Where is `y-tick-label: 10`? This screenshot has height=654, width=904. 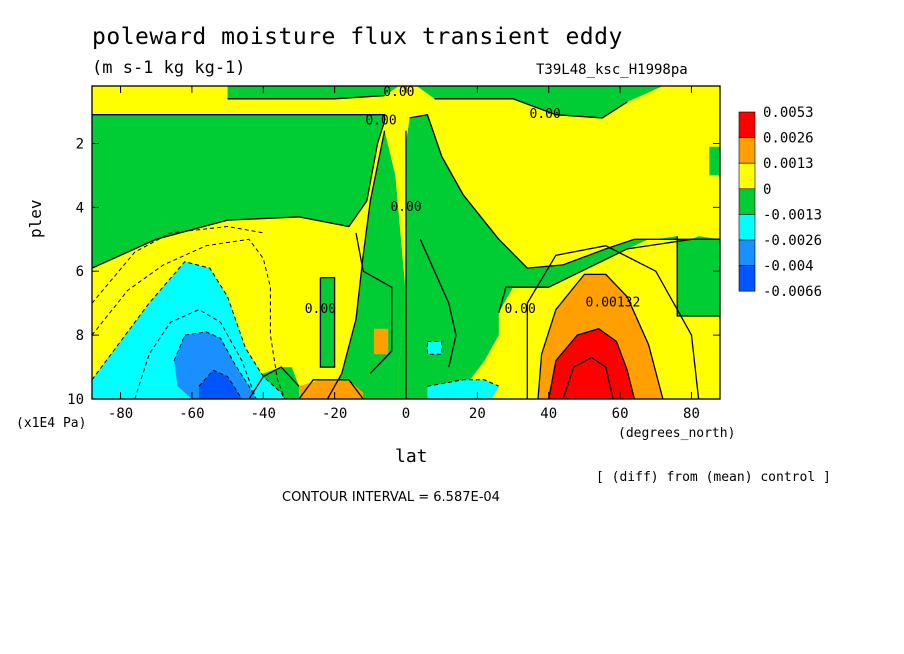 y-tick-label: 10 is located at coordinates (75, 400).